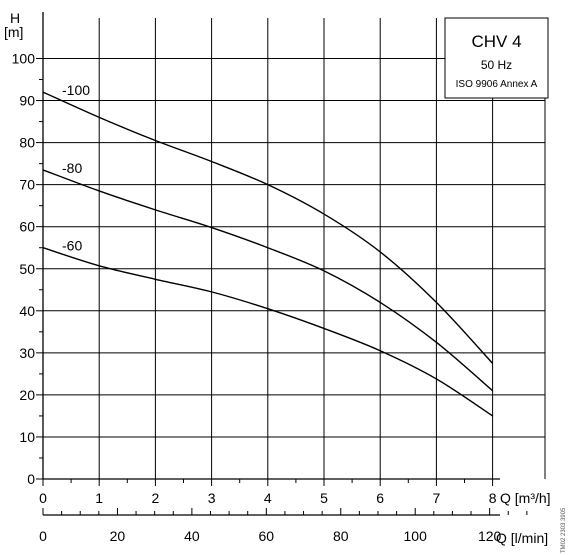 The height and width of the screenshot is (555, 568). I want to click on document-code: TM02 2303 3905, so click(564, 530).